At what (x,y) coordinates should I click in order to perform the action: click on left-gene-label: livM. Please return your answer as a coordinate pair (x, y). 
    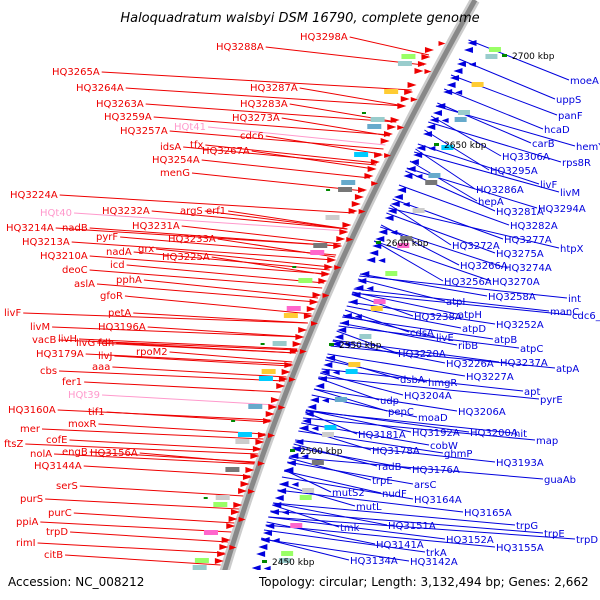
    Looking at the image, I should click on (40, 327).